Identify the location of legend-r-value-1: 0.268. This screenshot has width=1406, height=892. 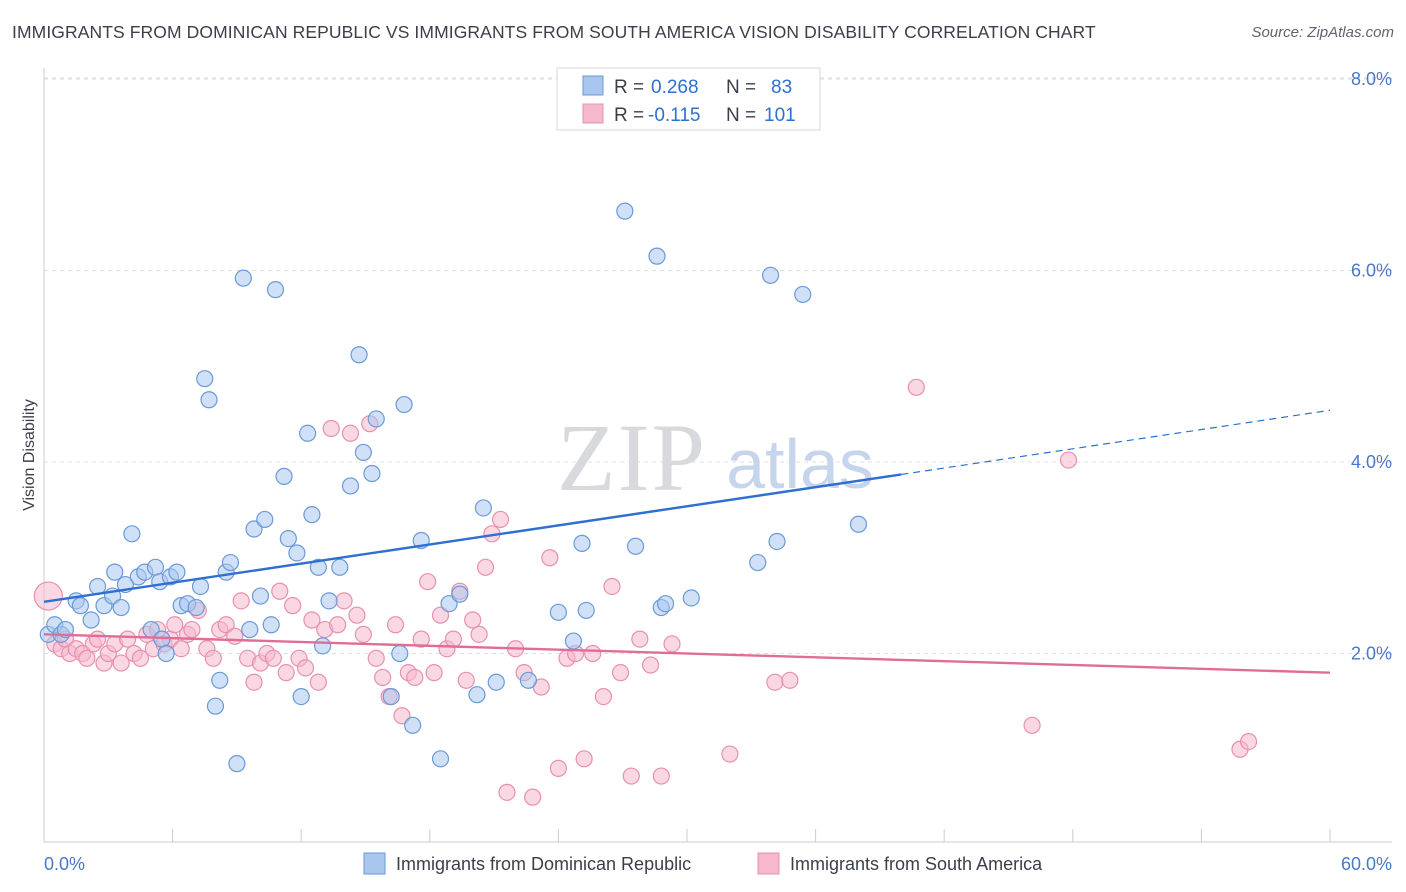
(675, 87).